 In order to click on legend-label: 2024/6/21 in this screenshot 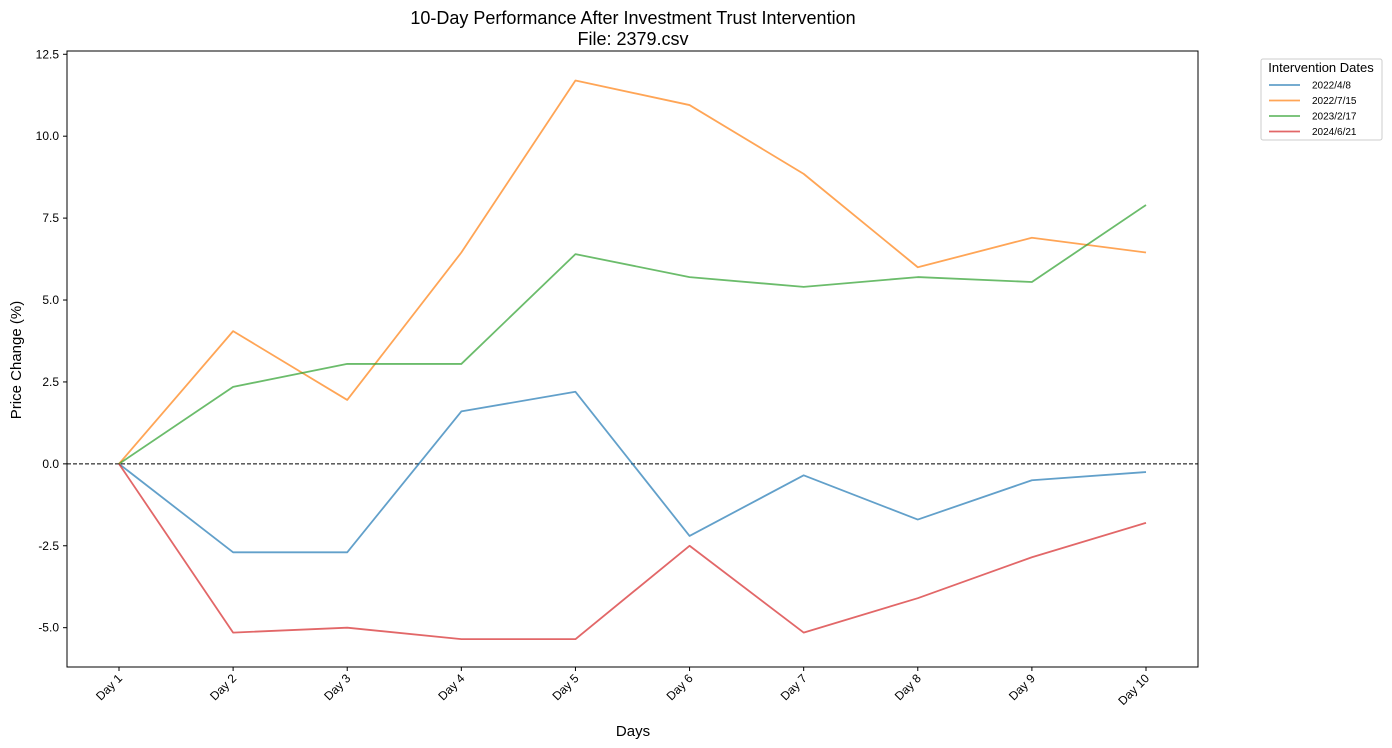, I will do `click(1334, 132)`.